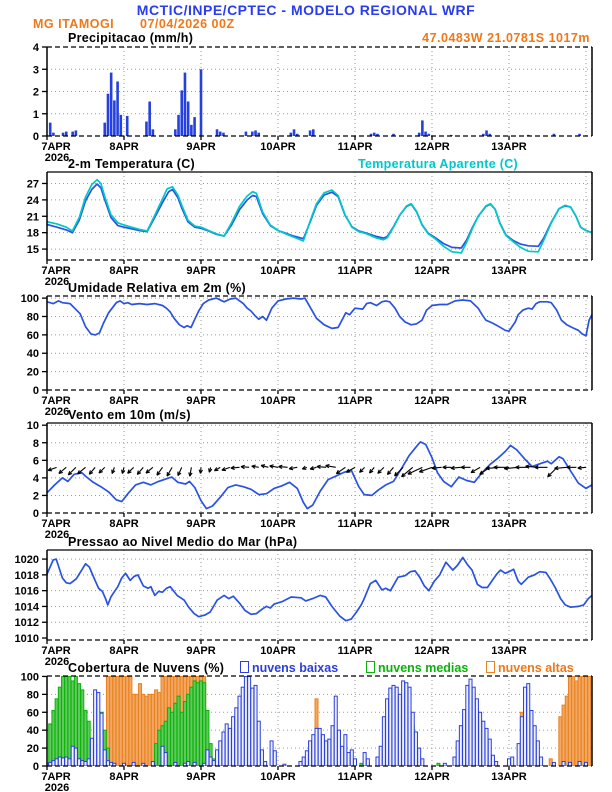 Image resolution: width=612 pixels, height=792 pixels. Describe the element at coordinates (438, 164) in the screenshot. I see `panel-title-apparent-temperature: Temperatura Aparente (C)` at that location.